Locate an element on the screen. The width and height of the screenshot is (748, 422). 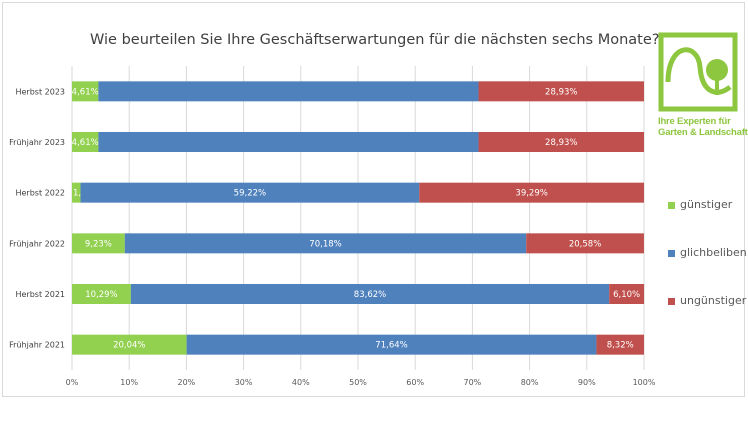
data-label: 9,23% is located at coordinates (98, 244).